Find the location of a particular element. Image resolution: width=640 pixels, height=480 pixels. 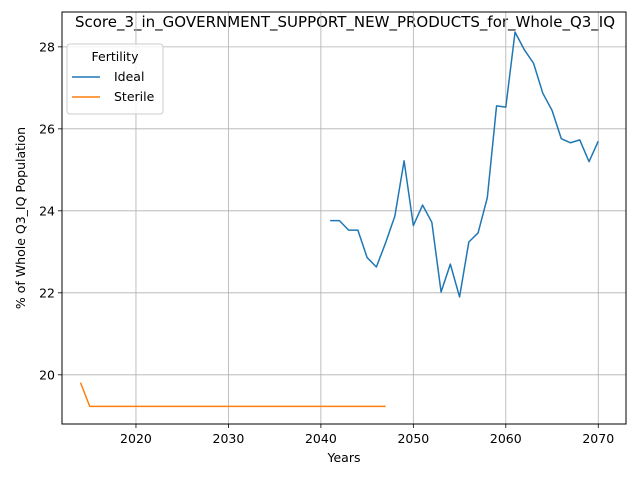

legend-label-ideal: Ideal is located at coordinates (129, 76).